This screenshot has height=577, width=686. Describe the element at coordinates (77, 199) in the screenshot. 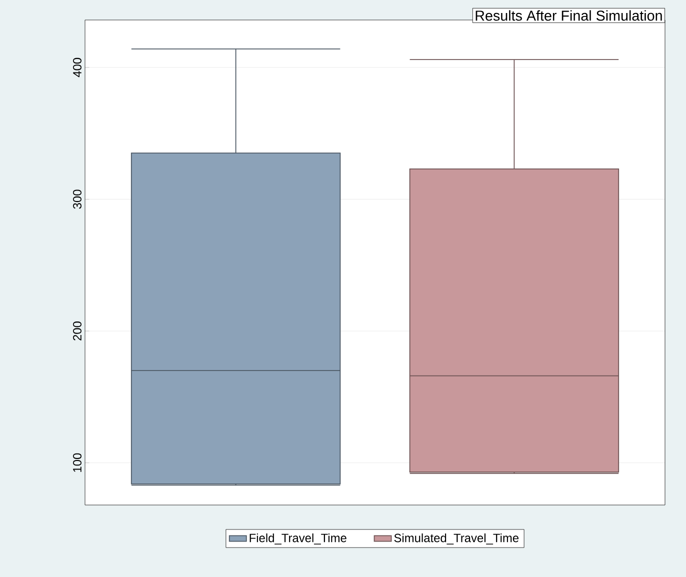

I see `y-tick-label: 300` at that location.